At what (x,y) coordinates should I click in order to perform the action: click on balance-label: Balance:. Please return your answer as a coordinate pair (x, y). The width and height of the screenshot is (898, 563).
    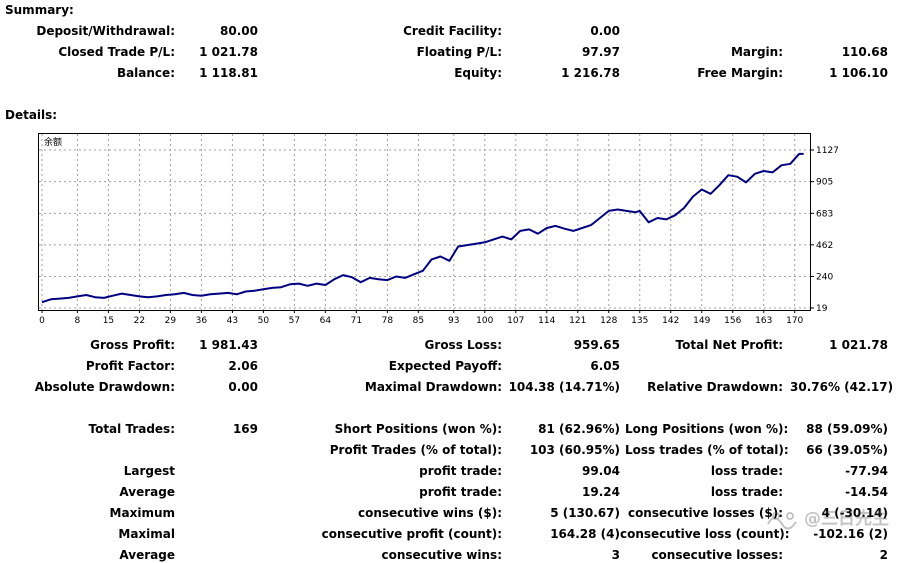
    Looking at the image, I should click on (145, 73).